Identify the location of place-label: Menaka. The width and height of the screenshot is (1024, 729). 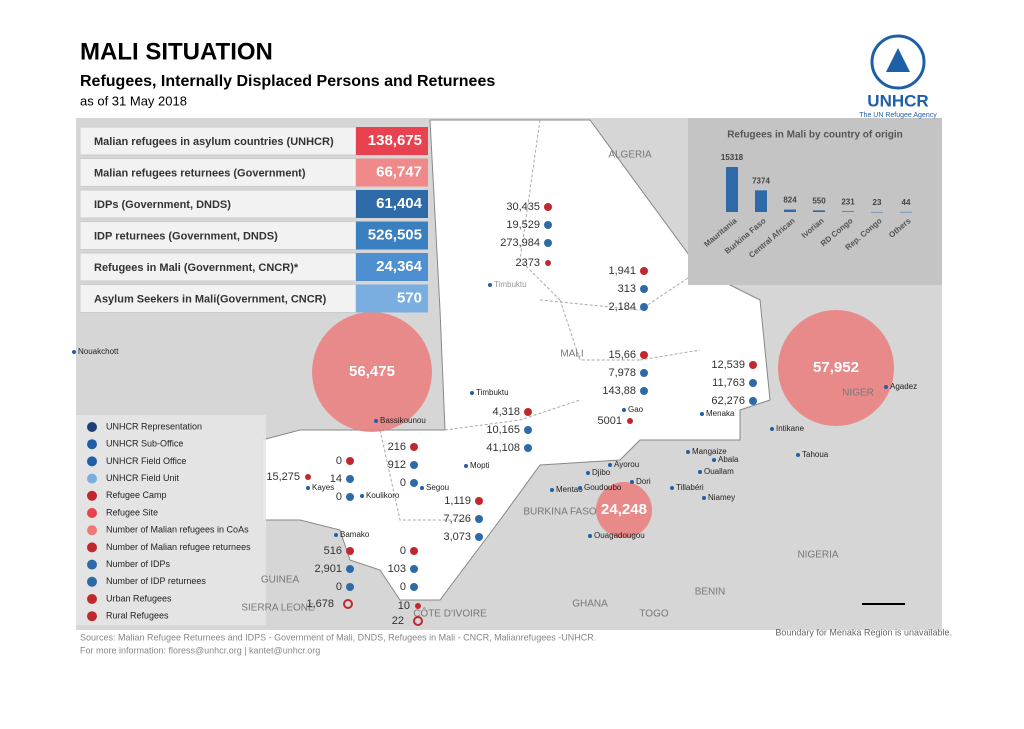
(720, 413).